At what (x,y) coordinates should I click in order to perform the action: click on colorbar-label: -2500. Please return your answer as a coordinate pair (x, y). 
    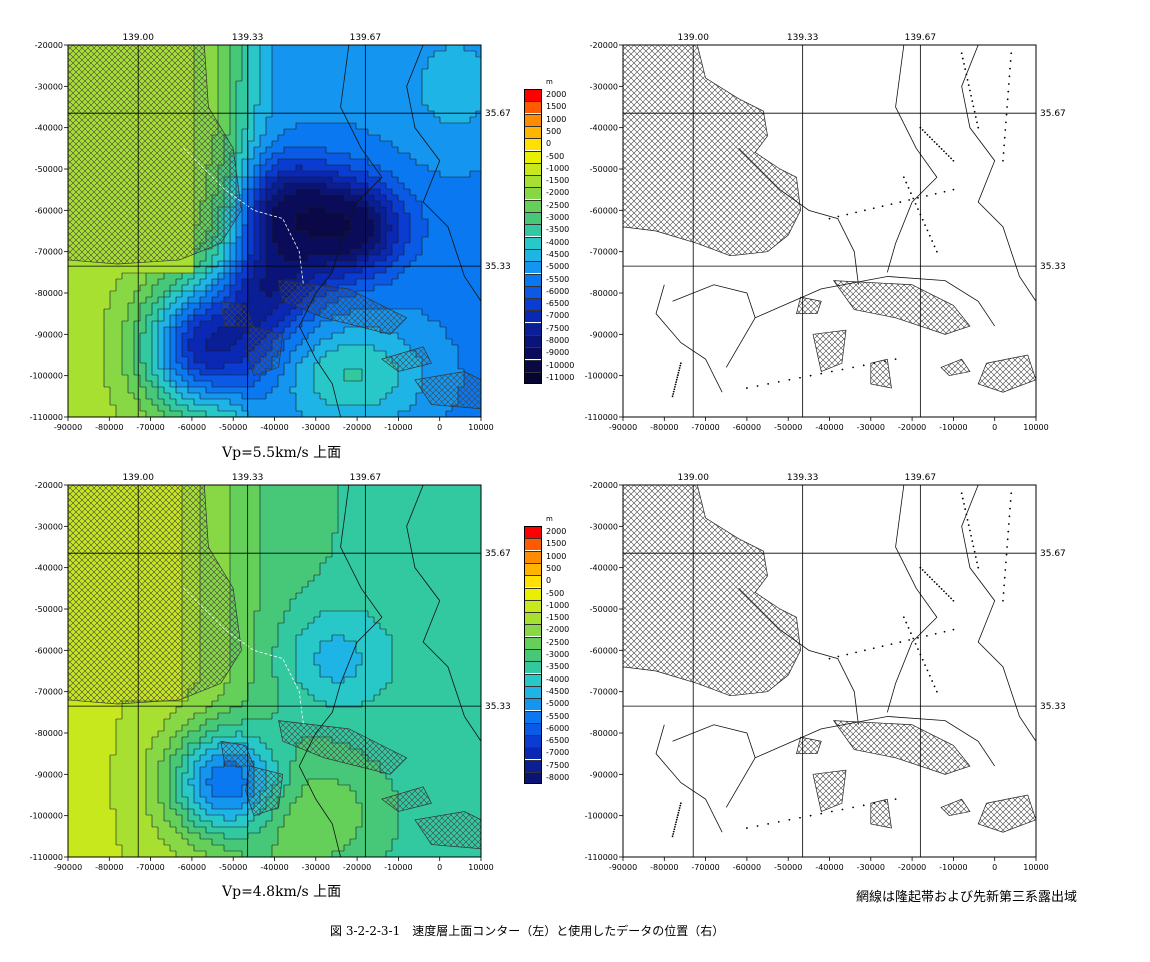
    Looking at the image, I should click on (558, 205).